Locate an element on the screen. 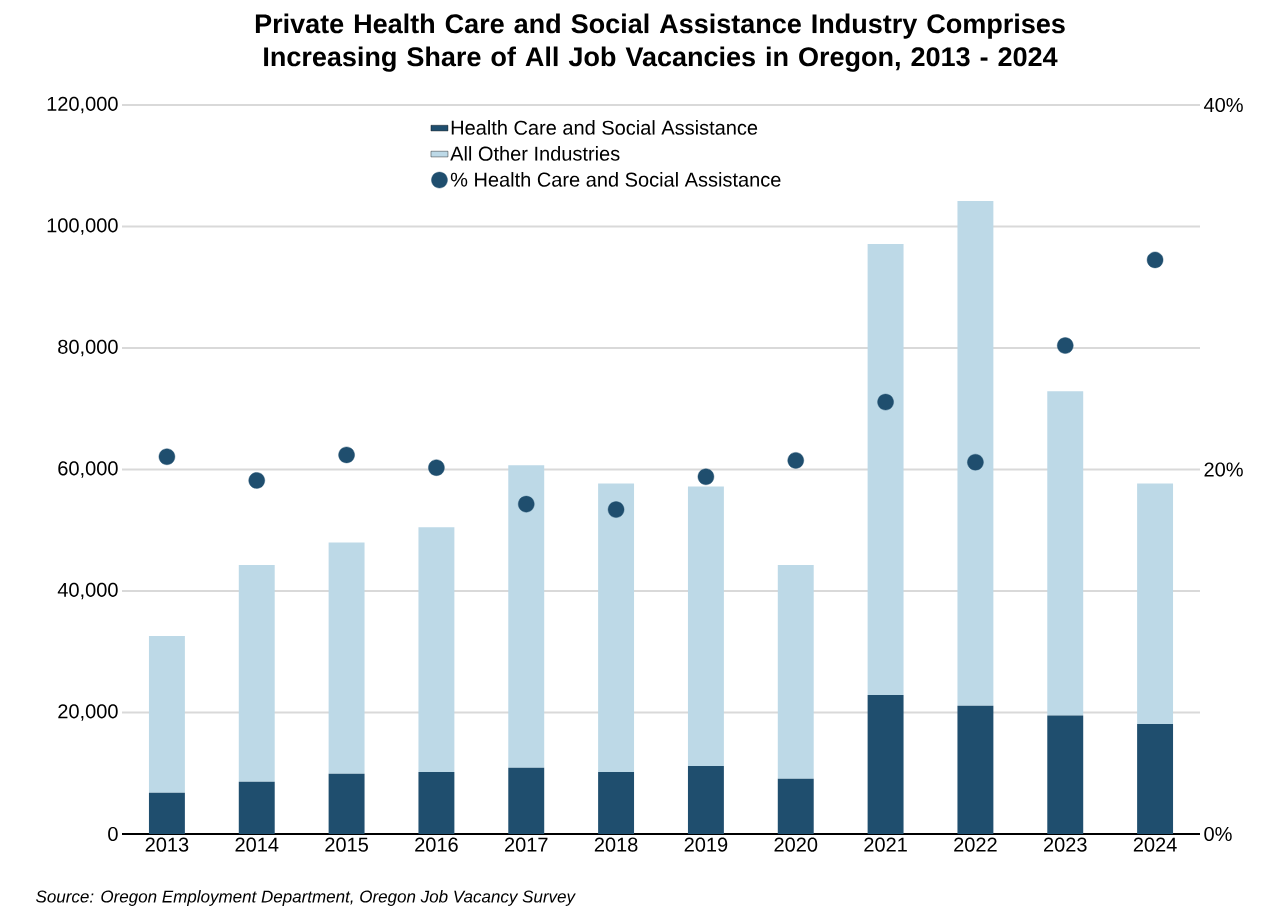 This screenshot has height=909, width=1279. legend-label: Health Care and Social Assistance is located at coordinates (604, 127).